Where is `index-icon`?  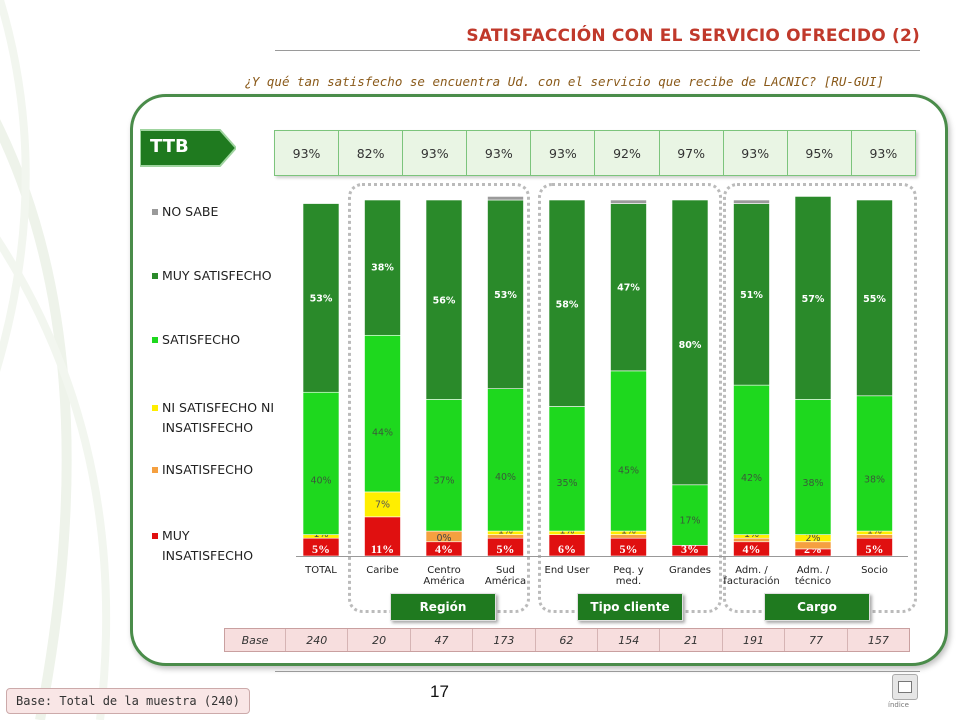
index-icon is located at coordinates (905, 687).